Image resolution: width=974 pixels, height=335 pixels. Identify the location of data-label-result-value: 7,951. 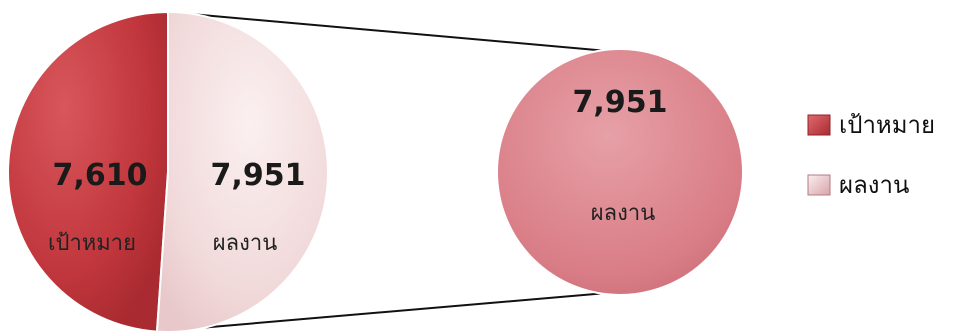
(258, 175).